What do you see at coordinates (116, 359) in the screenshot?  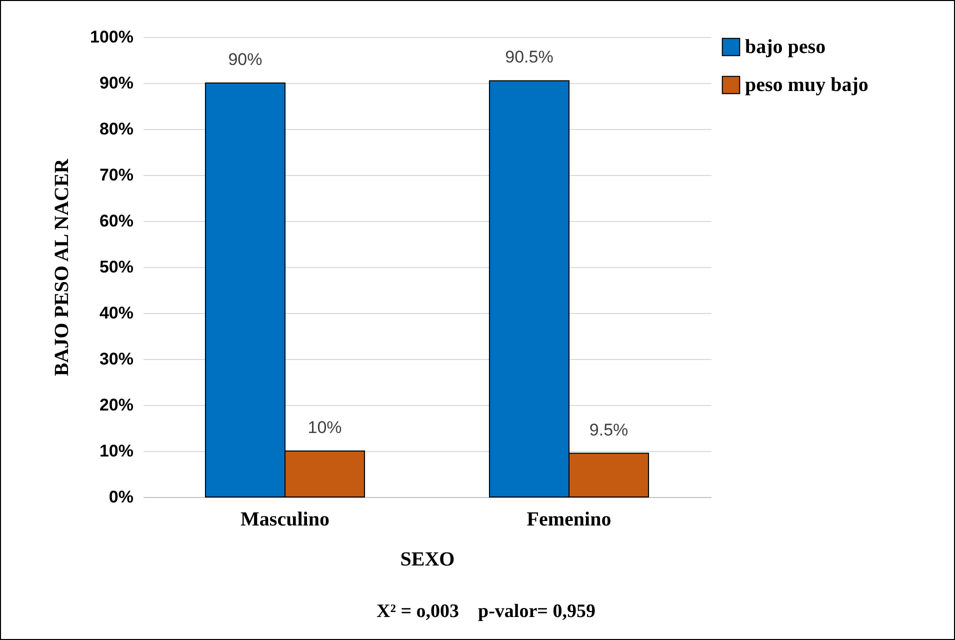 I see `y-tick-label: 30%` at bounding box center [116, 359].